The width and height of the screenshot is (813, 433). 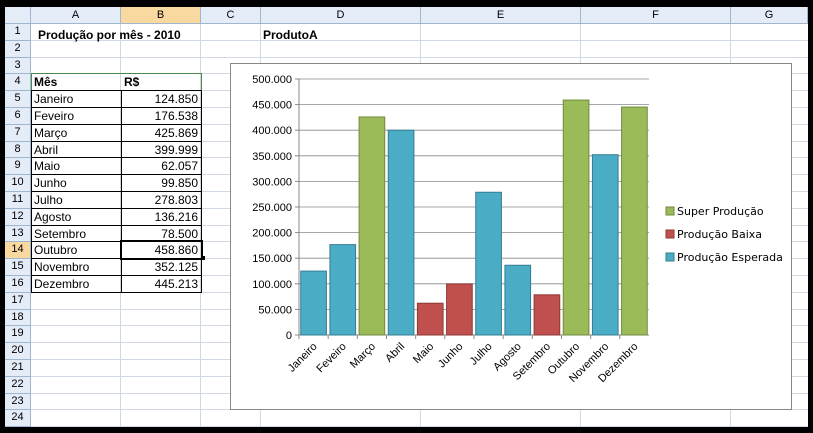 What do you see at coordinates (18, 183) in the screenshot?
I see `row-header: 10` at bounding box center [18, 183].